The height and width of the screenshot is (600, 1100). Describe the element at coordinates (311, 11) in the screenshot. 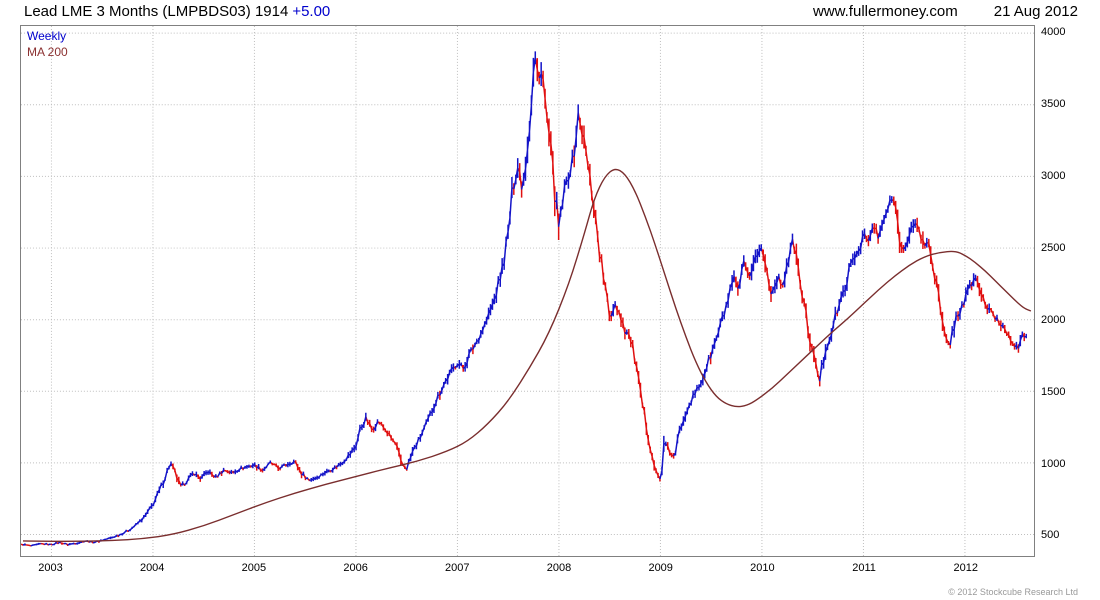

I see `price-change: +5.00` at that location.